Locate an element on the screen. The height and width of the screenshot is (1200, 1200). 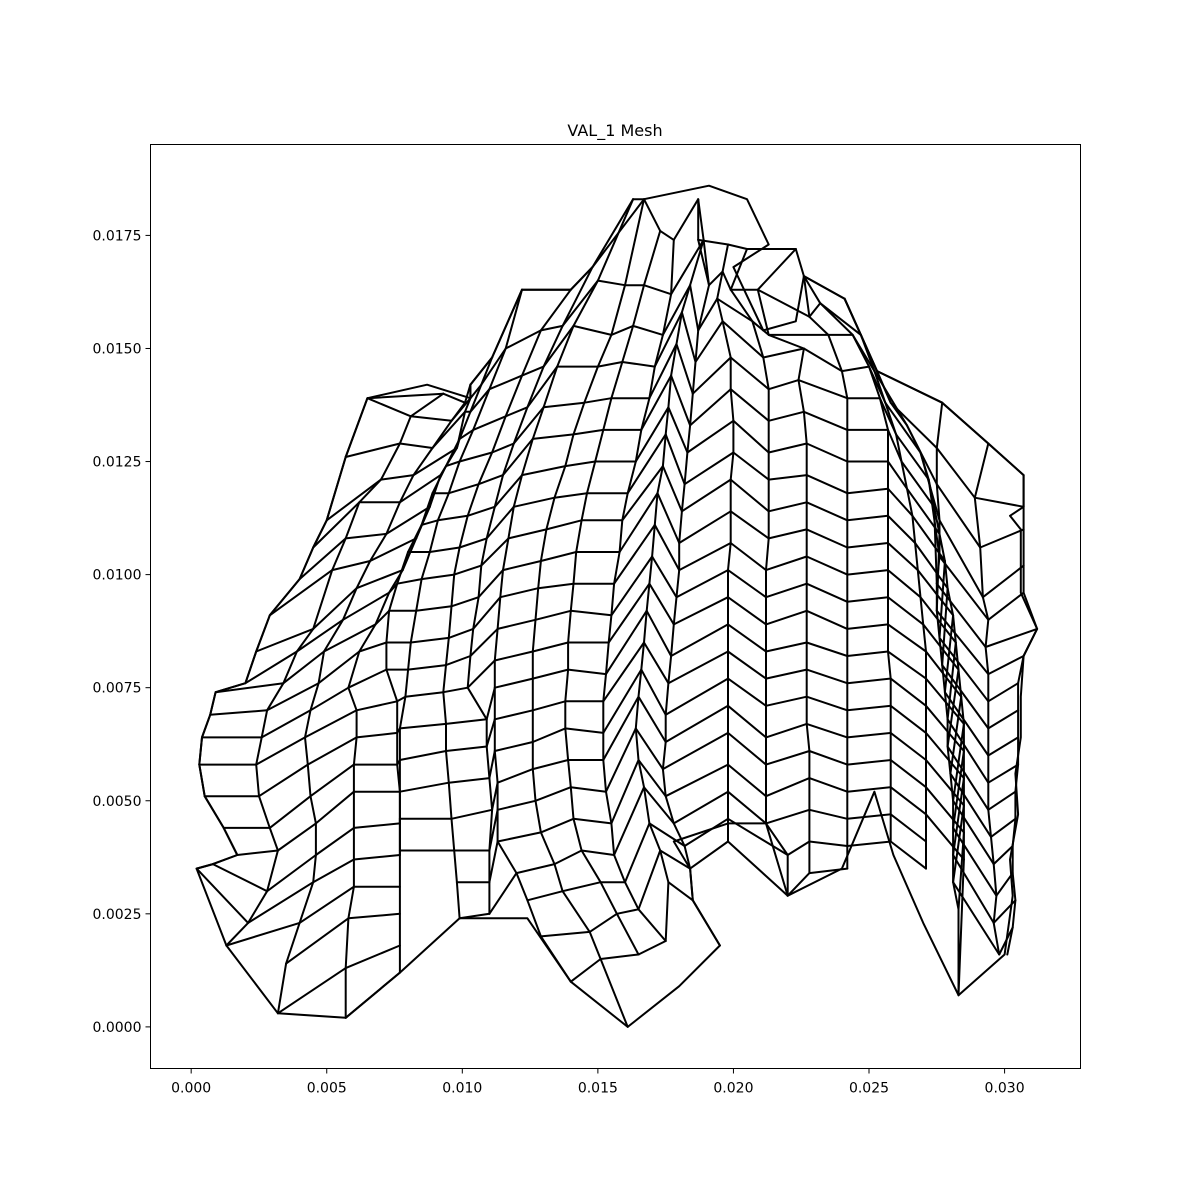
x-tick-label: 0.030 is located at coordinates (1005, 1089).